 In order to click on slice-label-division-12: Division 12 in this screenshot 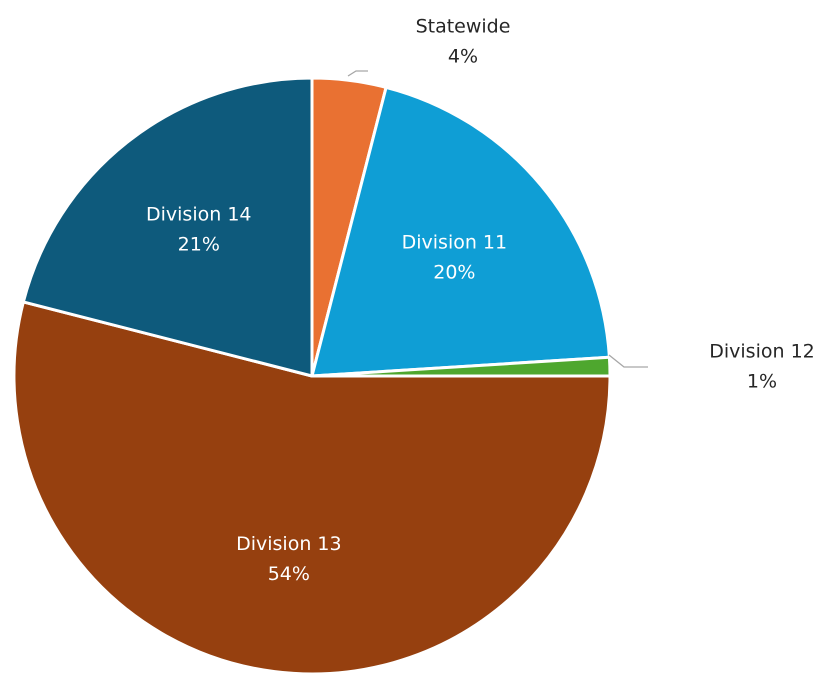, I will do `click(762, 352)`.